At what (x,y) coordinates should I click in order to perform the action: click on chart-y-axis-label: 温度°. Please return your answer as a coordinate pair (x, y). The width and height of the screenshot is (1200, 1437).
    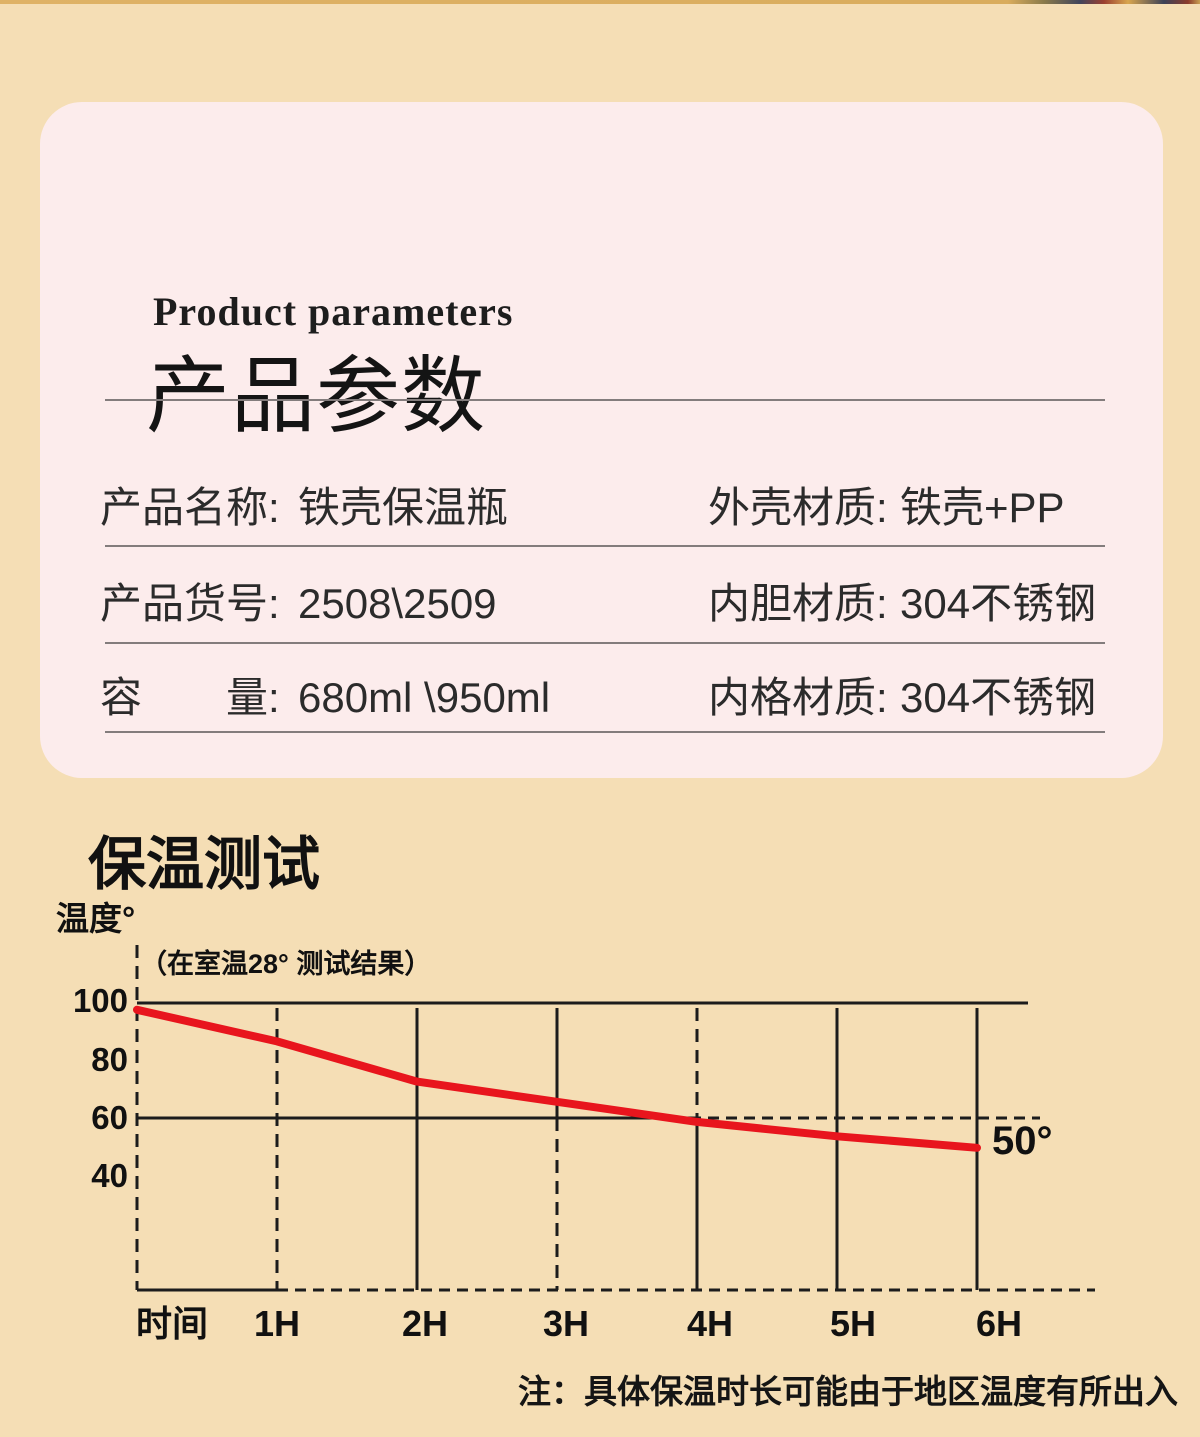
    Looking at the image, I should click on (96, 918).